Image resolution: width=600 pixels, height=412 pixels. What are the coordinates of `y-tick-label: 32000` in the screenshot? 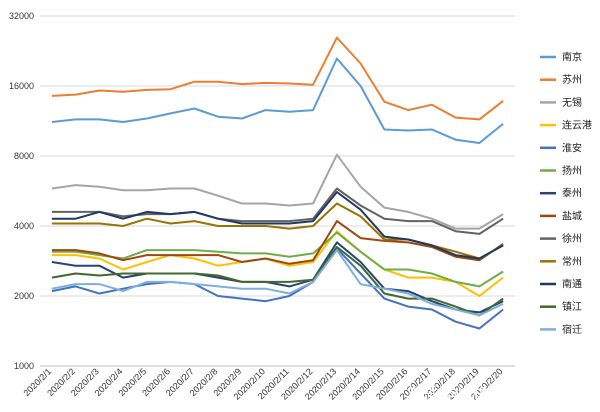 It's located at (21, 16).